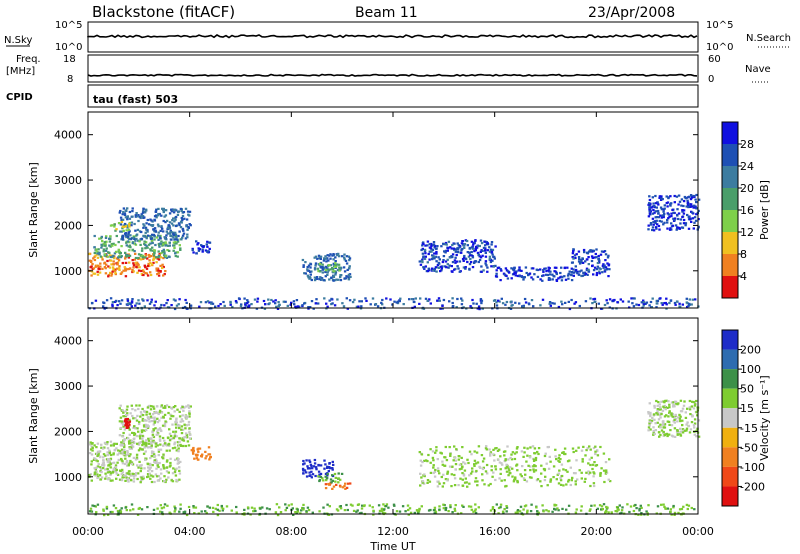 The width and height of the screenshot is (800, 554). What do you see at coordinates (68, 135) in the screenshot?
I see `y-tick-label: 4000` at bounding box center [68, 135].